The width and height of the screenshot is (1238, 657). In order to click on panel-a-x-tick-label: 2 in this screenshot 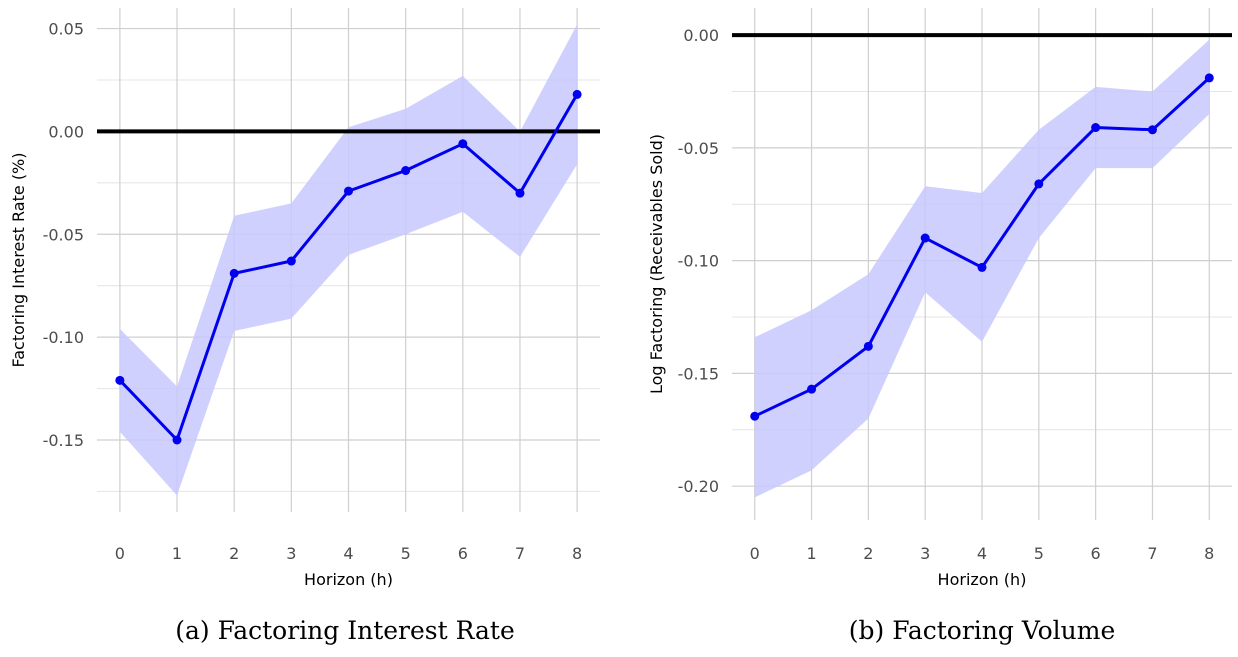, I will do `click(234, 553)`.